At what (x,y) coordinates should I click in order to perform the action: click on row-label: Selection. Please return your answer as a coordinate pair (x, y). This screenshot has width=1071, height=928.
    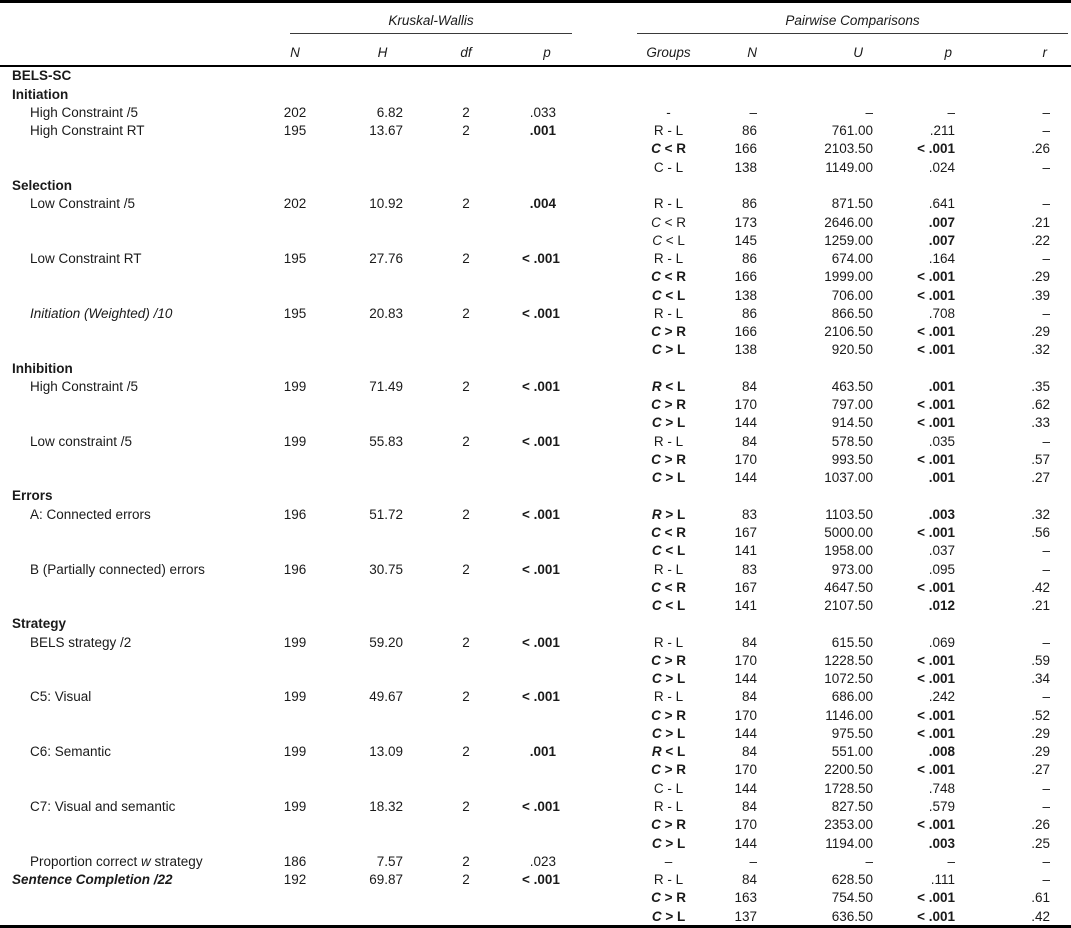
    Looking at the image, I should click on (42, 185).